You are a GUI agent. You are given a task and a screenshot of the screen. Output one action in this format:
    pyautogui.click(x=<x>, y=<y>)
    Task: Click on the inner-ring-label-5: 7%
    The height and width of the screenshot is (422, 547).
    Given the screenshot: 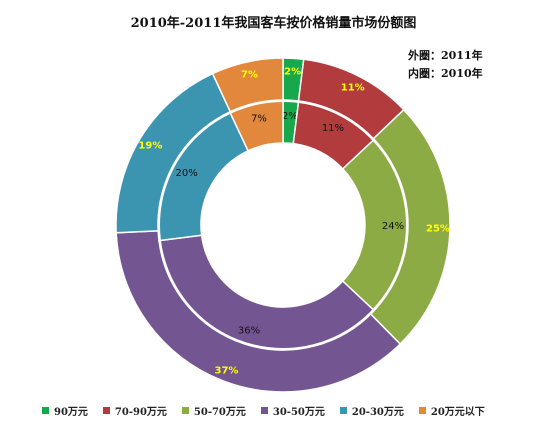 What is the action you would take?
    pyautogui.click(x=259, y=119)
    